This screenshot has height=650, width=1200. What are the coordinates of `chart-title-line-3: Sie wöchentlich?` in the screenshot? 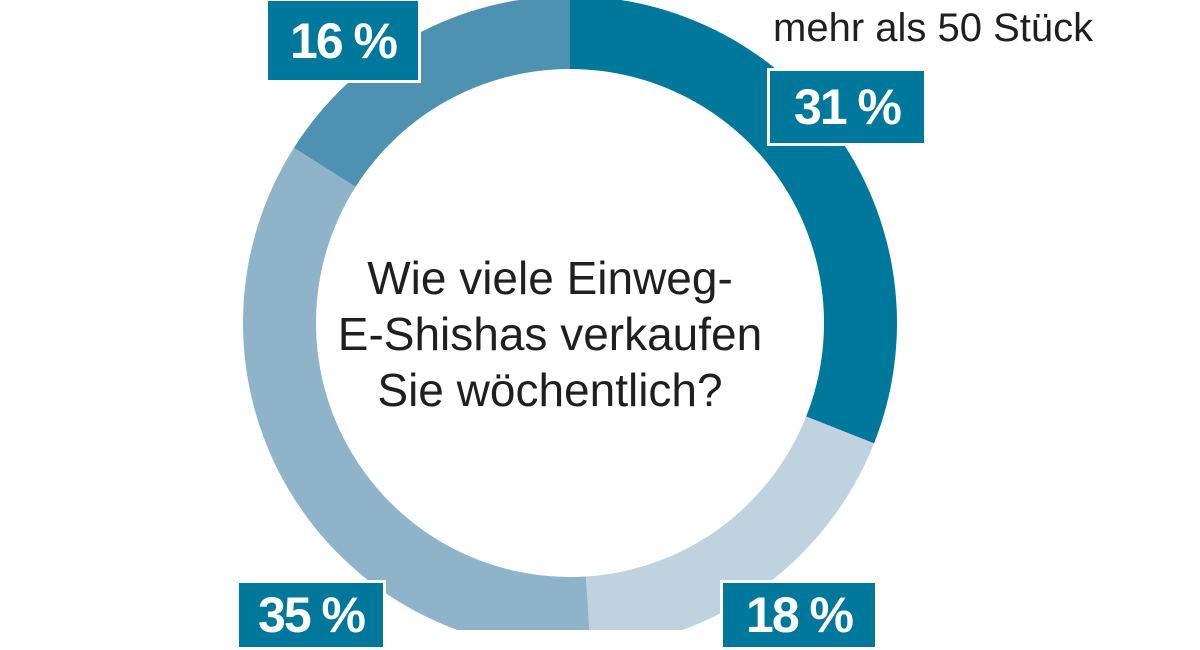 It's located at (550, 390).